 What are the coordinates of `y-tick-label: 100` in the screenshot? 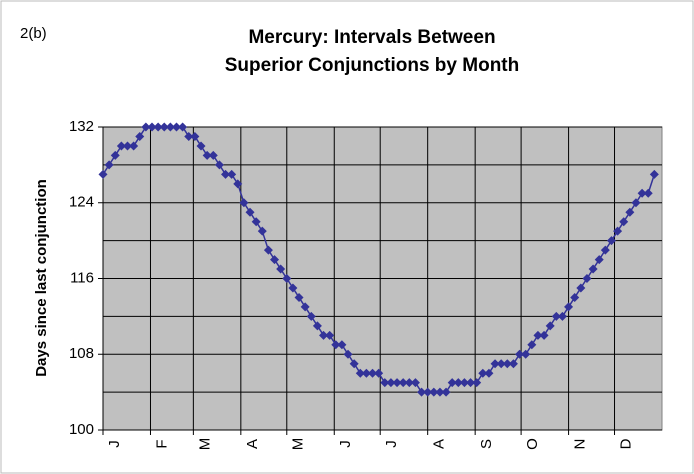 It's located at (81, 429).